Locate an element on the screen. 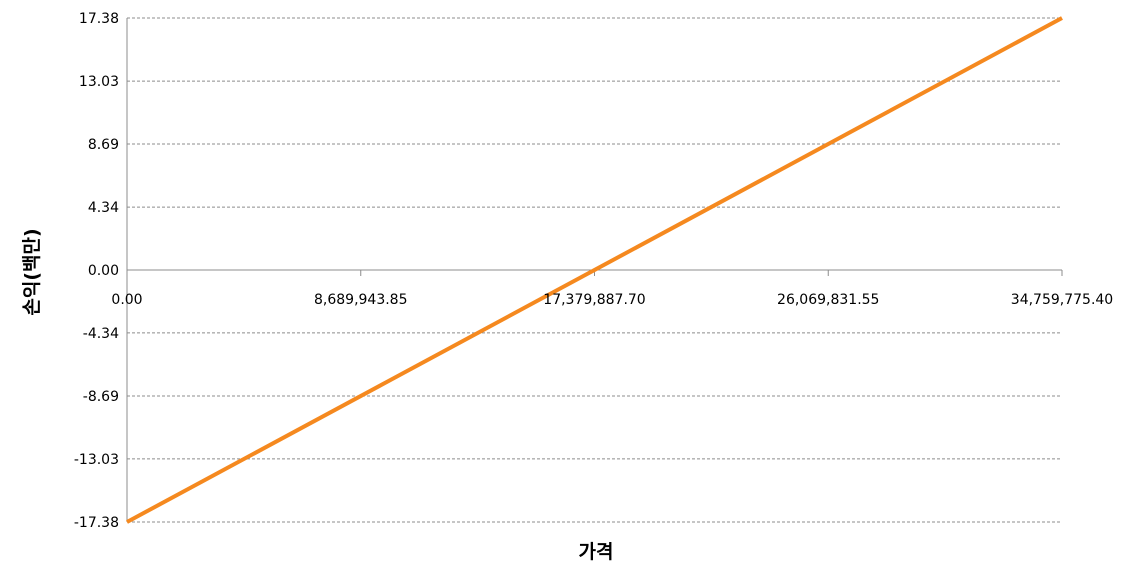  y-axis-title: 손익(백만) is located at coordinates (32, 271).